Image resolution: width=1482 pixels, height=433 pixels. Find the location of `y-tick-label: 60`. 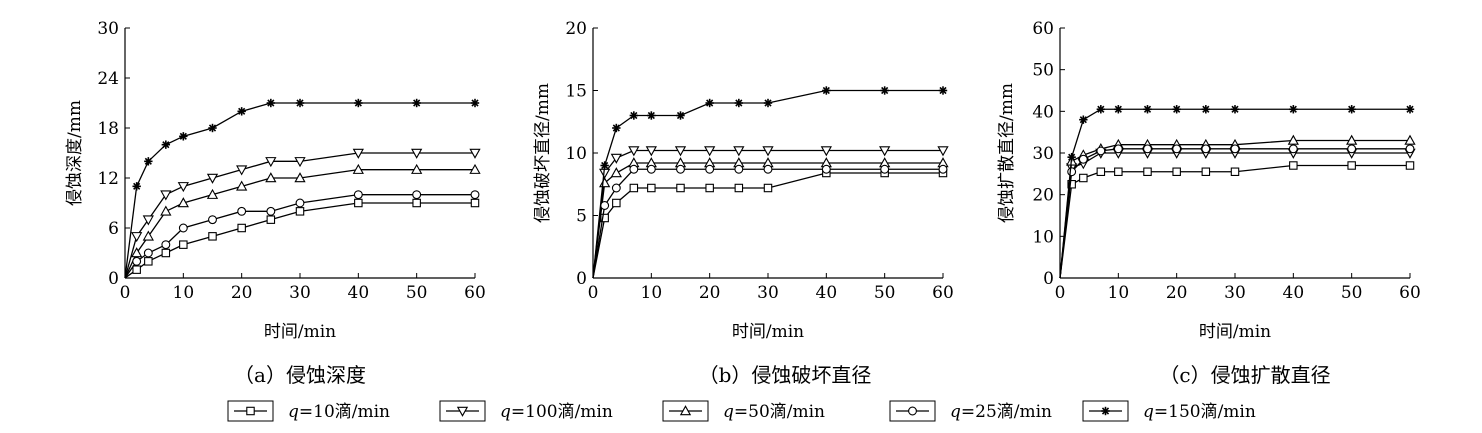

y-tick-label: 60 is located at coordinates (1043, 29).